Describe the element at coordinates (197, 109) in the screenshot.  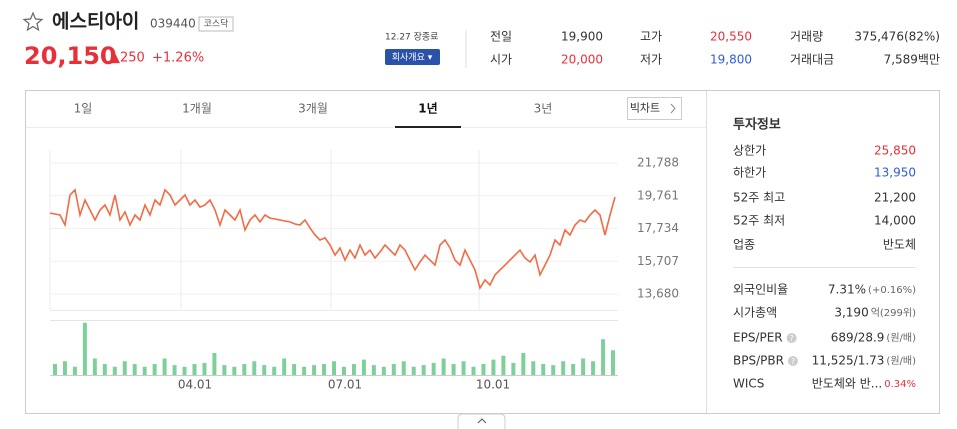
I see `period-tab: 1개월` at that location.